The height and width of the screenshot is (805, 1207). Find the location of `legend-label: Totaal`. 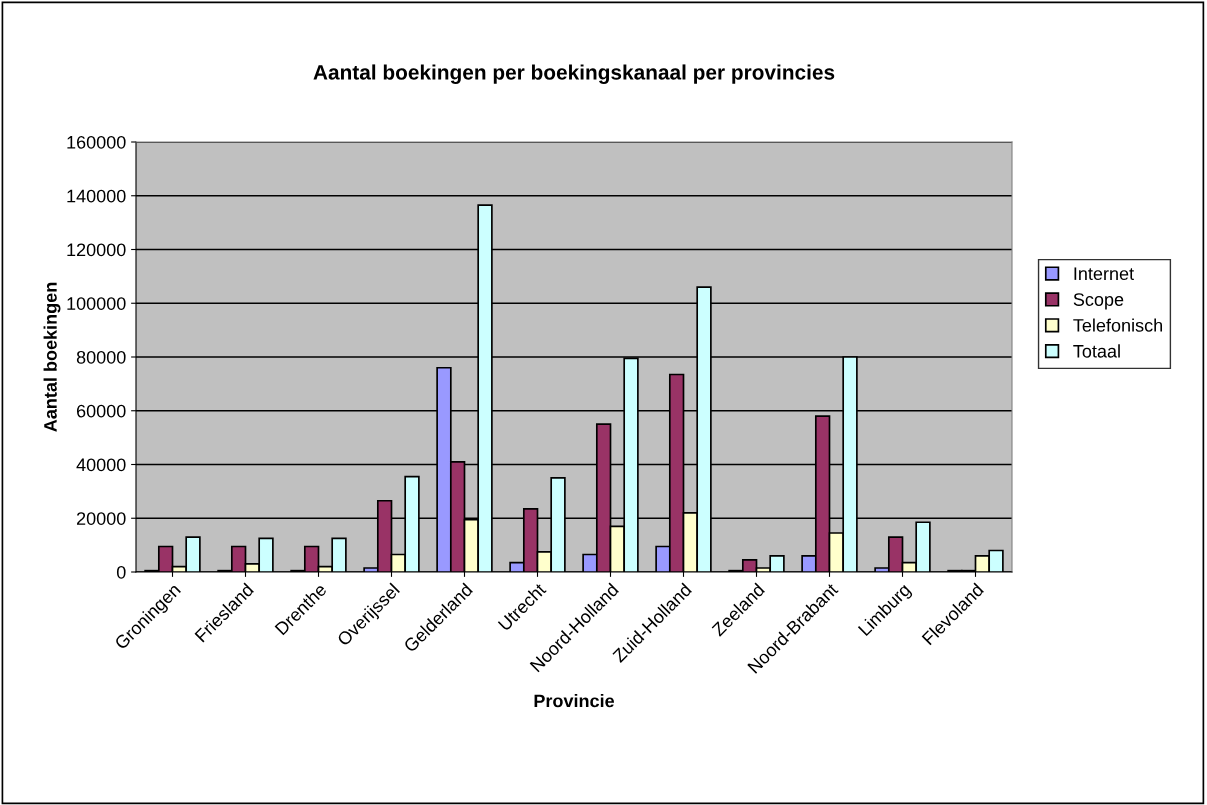

legend-label: Totaal is located at coordinates (1096, 351).